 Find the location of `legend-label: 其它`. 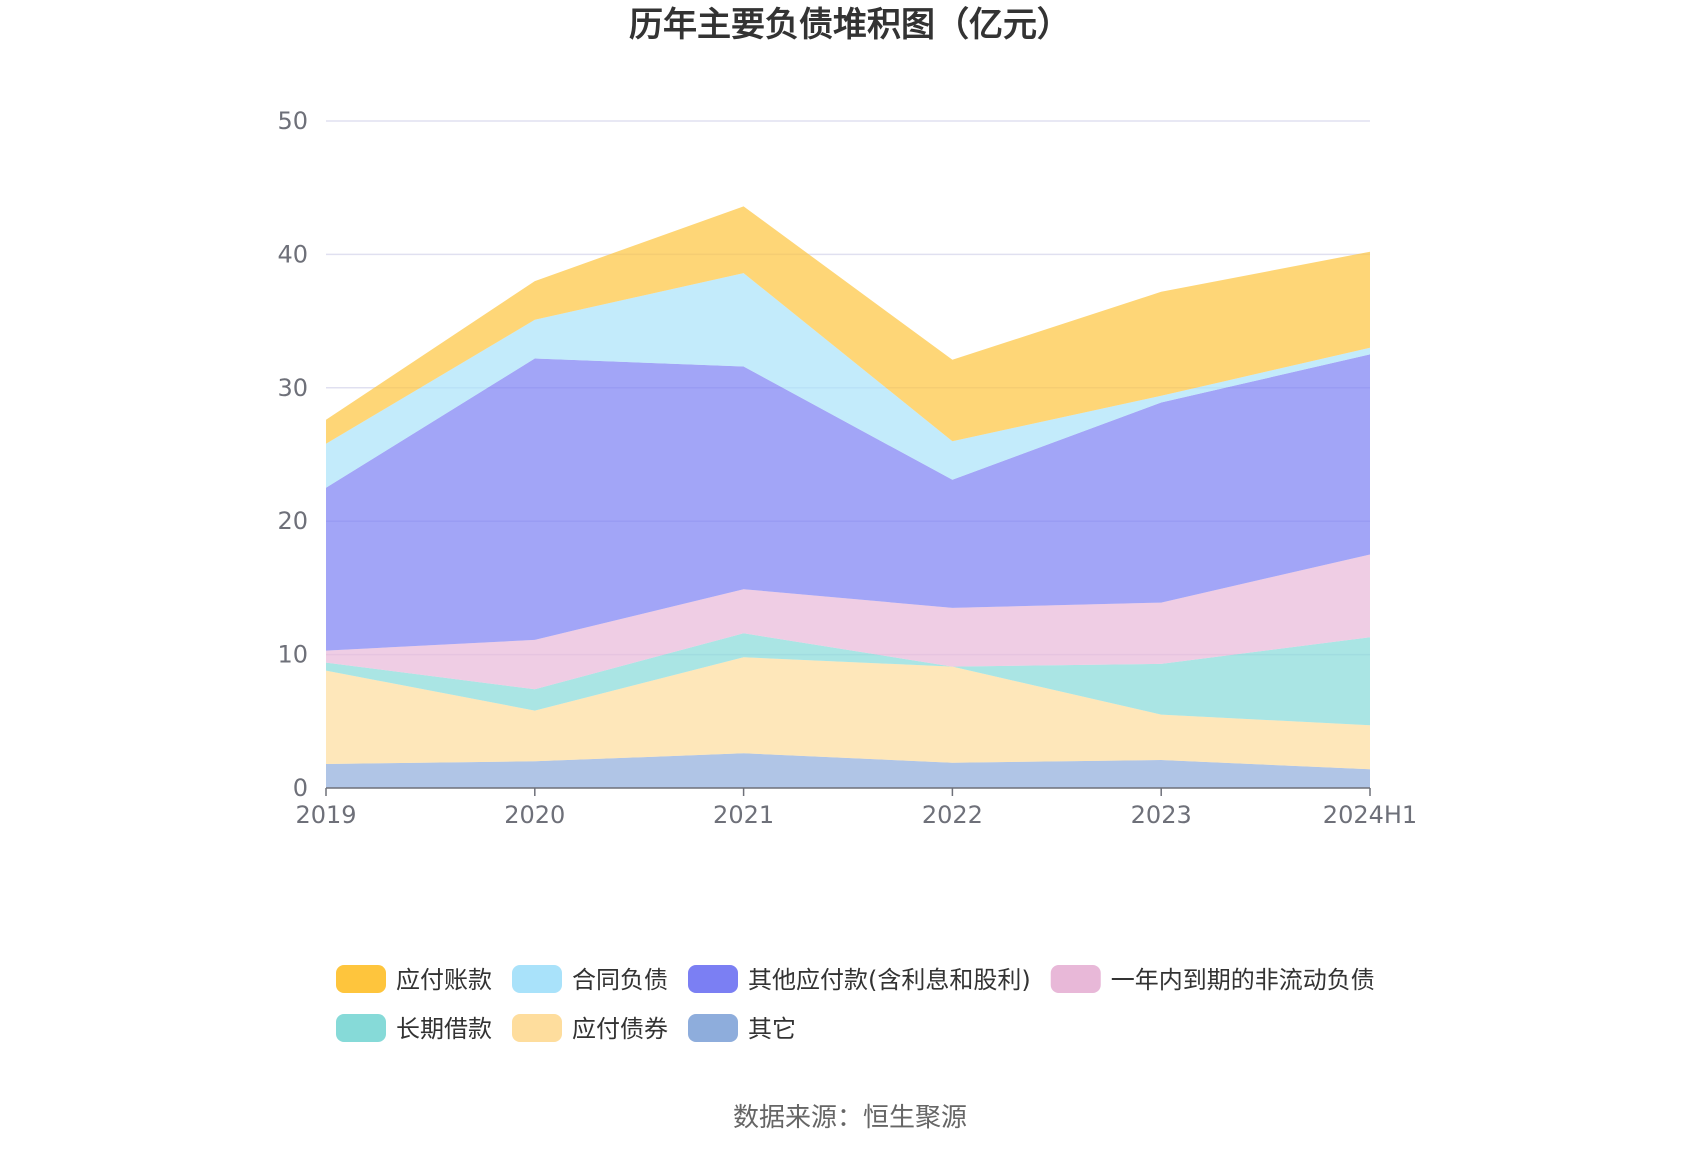

legend-label: 其它 is located at coordinates (772, 1029).